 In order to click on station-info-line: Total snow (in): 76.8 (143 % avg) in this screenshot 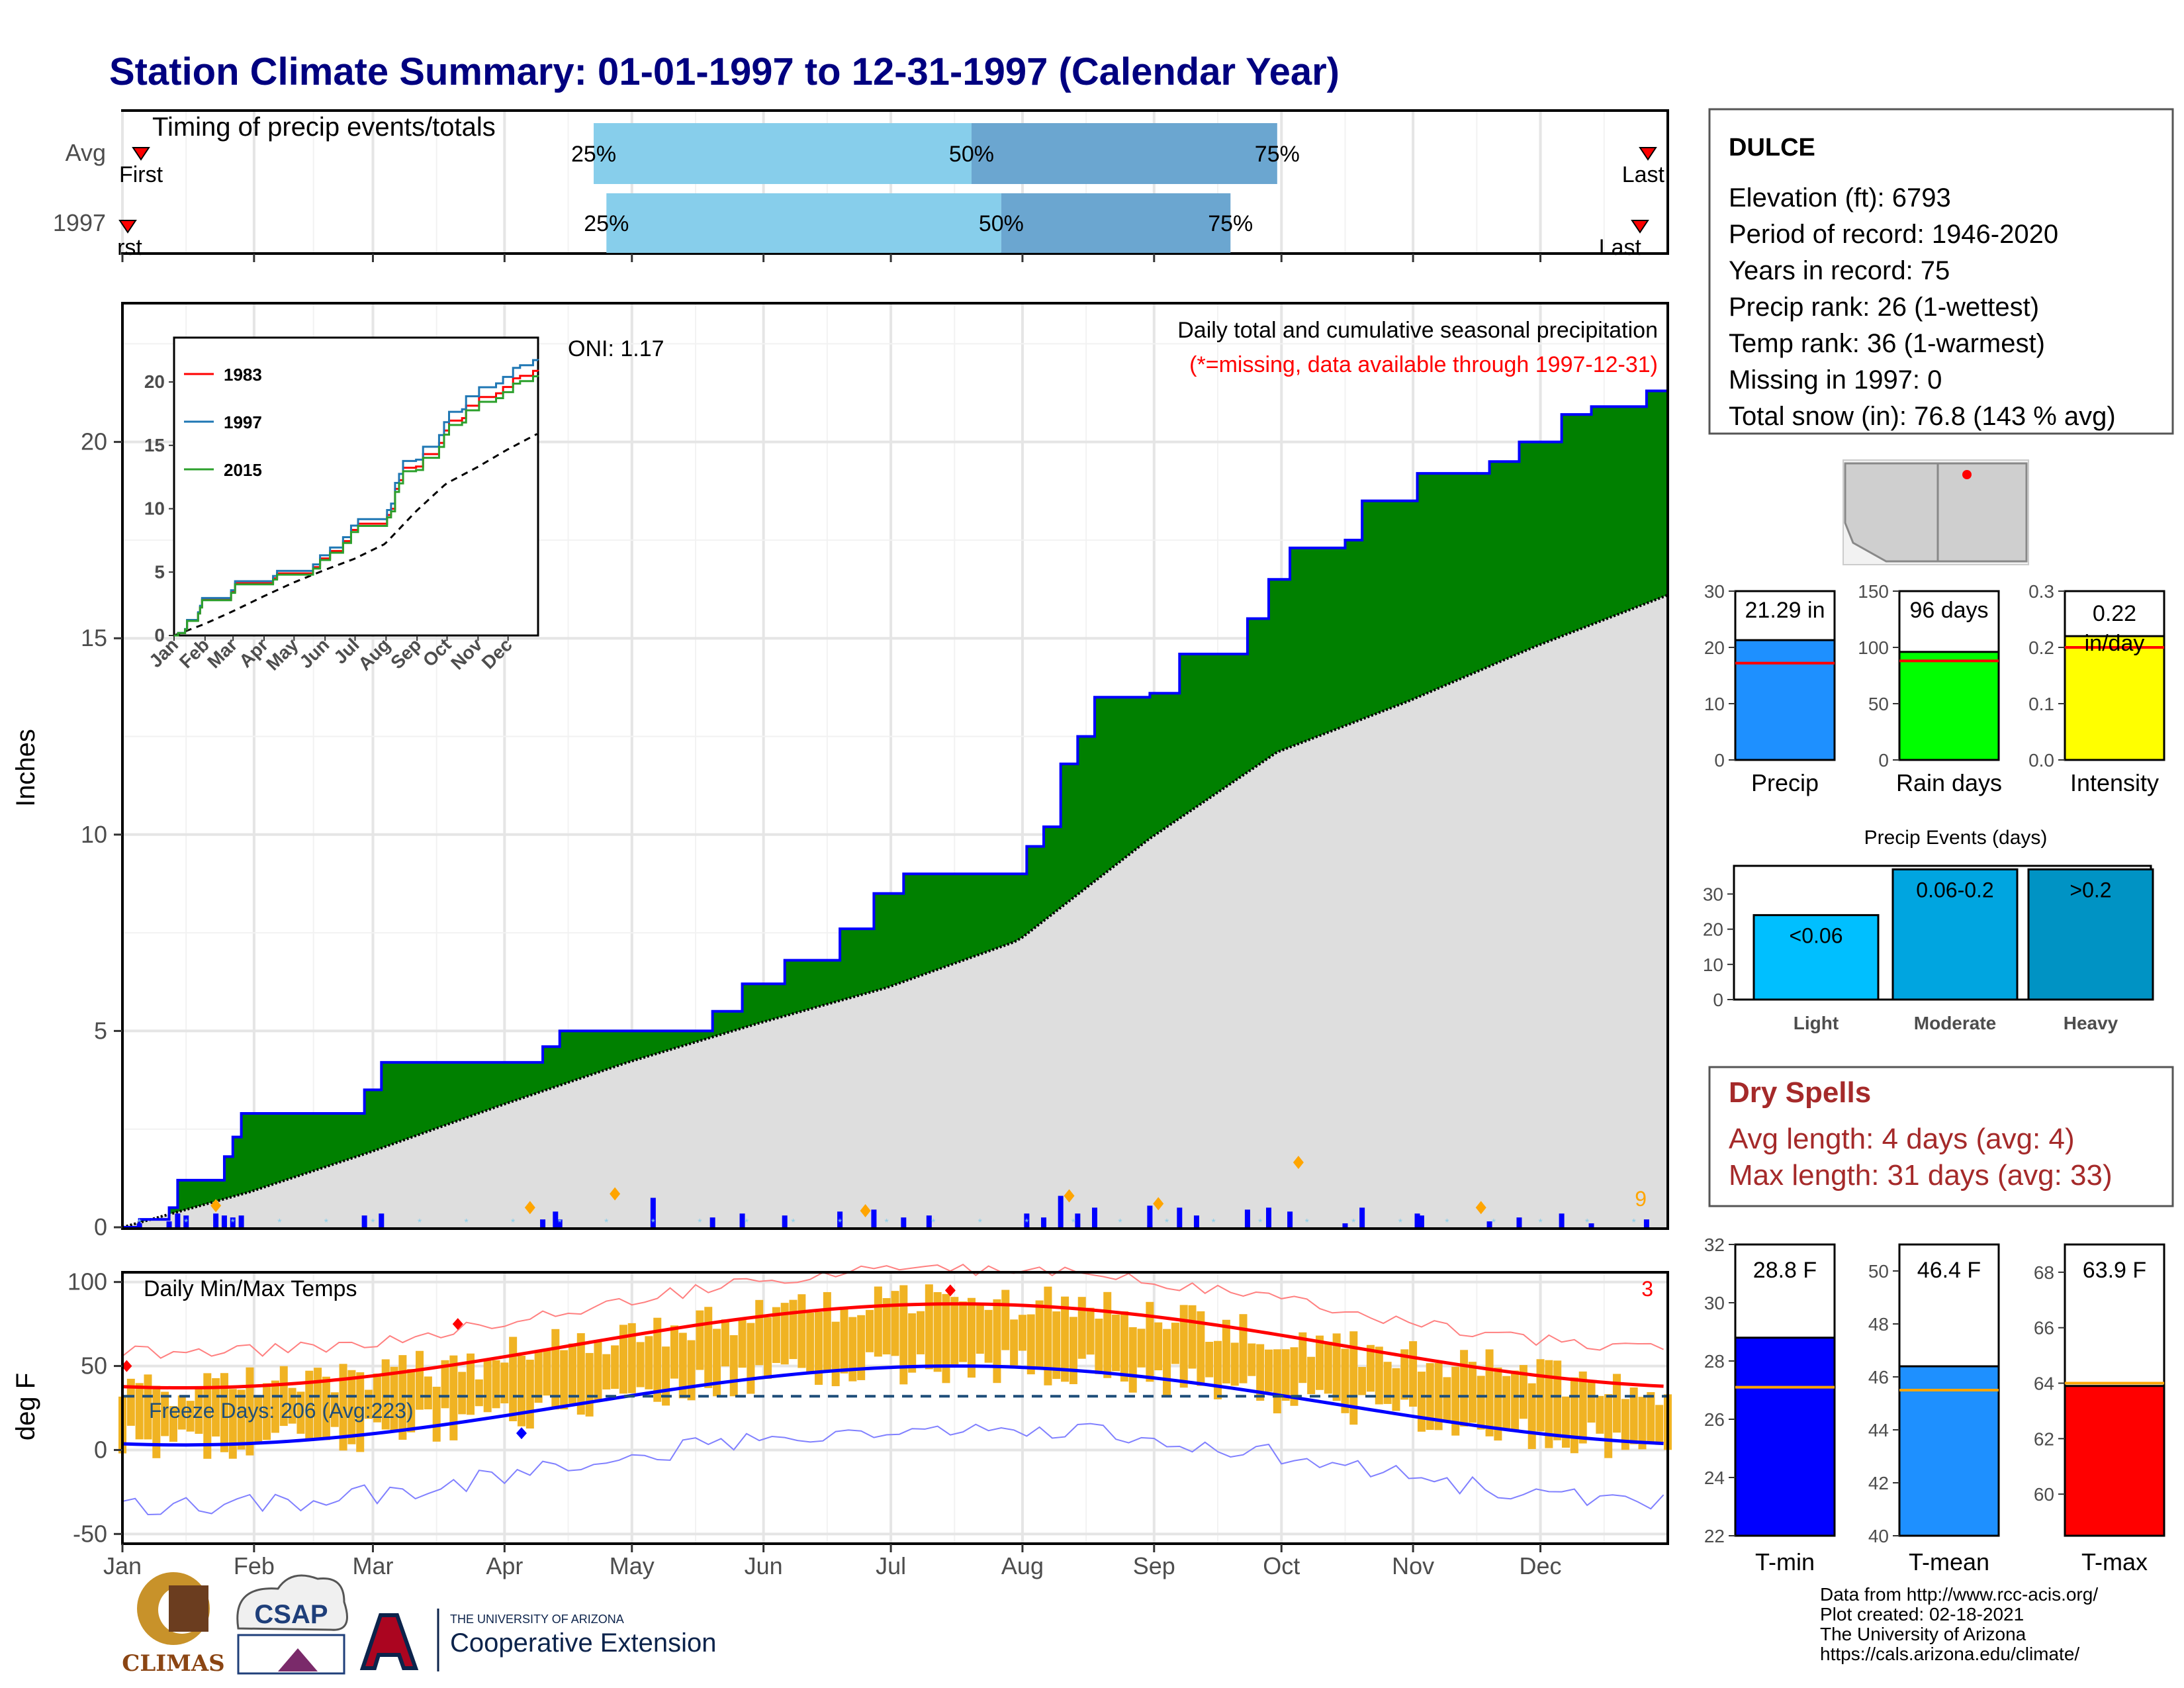, I will do `click(1922, 416)`.